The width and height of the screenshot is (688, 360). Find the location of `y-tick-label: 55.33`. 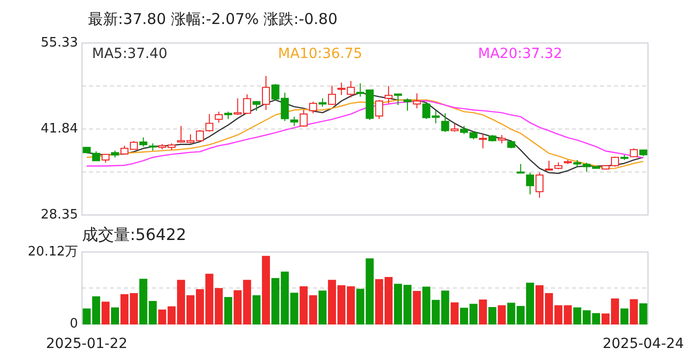

y-tick-label: 55.33 is located at coordinates (59, 43).